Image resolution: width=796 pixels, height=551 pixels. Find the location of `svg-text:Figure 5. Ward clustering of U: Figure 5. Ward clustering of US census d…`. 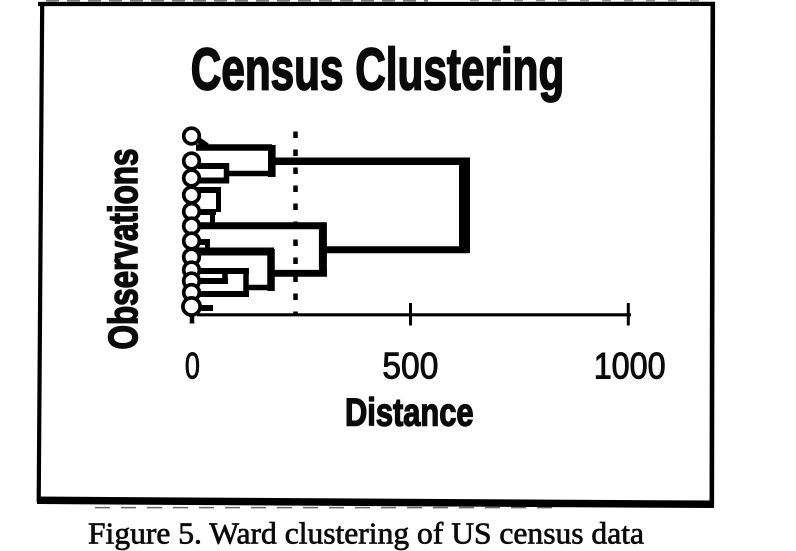

svg-text:Figure 5. Ward clustering of U: Figure 5. Ward clustering of US census d… is located at coordinates (366, 533).